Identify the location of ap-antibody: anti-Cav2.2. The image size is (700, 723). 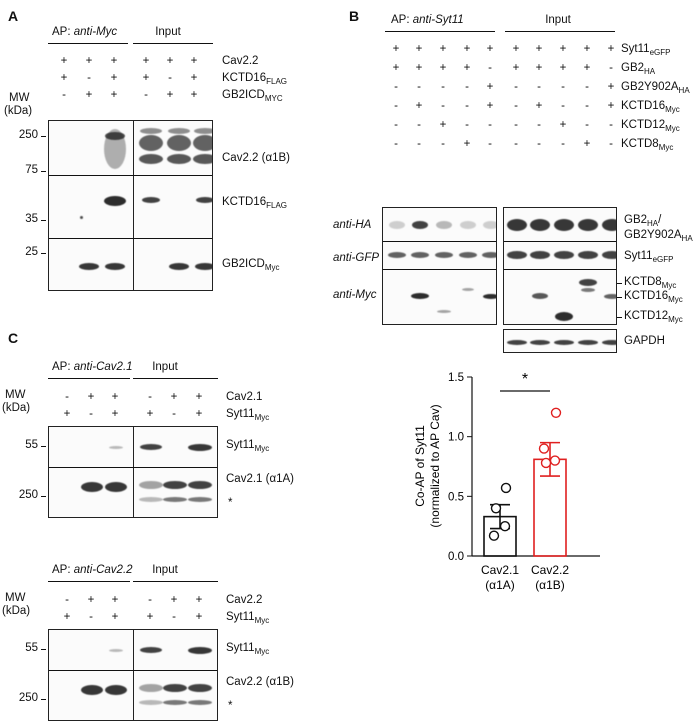
(103, 570).